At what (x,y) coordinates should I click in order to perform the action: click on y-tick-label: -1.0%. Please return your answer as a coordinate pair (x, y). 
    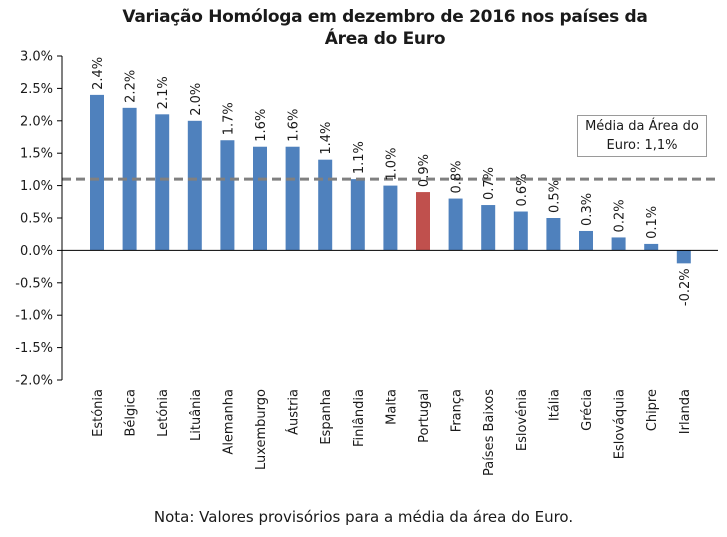
    Looking at the image, I should click on (34, 316).